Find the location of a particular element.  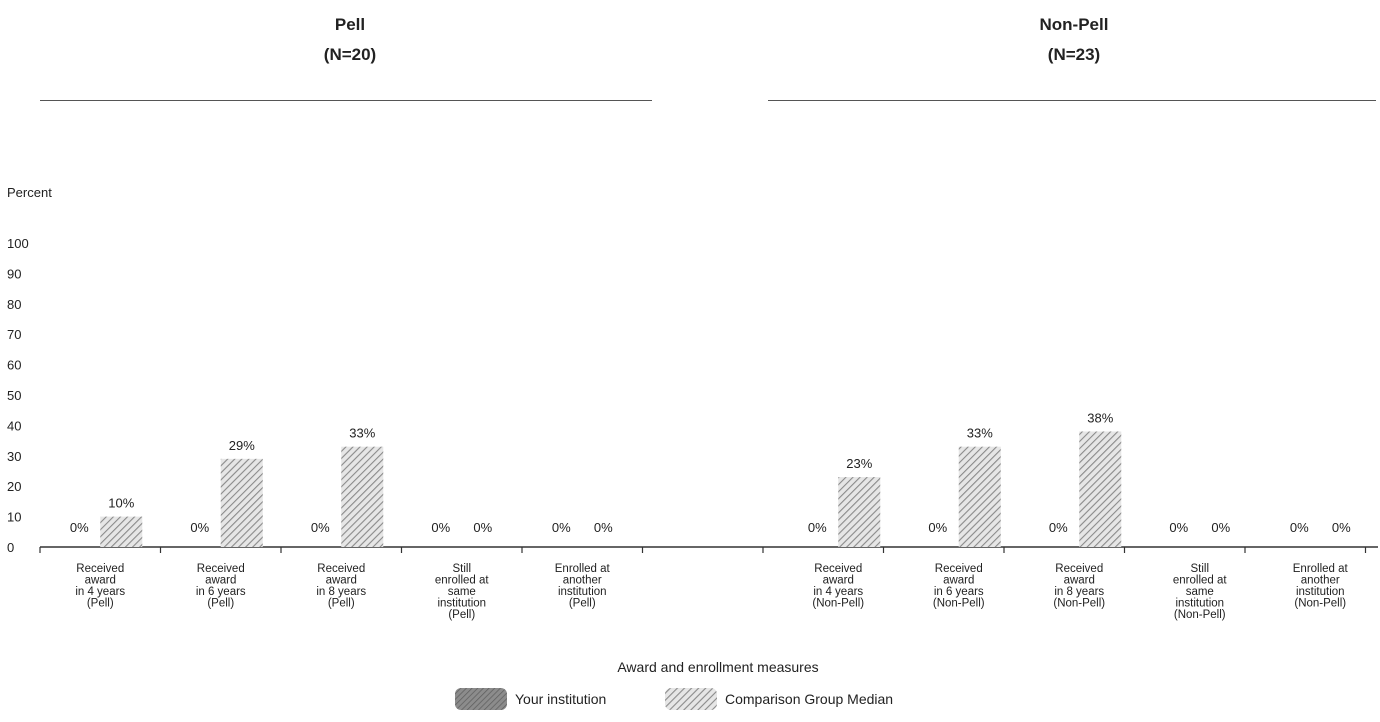

y-tick-label: 50 is located at coordinates (14, 395).